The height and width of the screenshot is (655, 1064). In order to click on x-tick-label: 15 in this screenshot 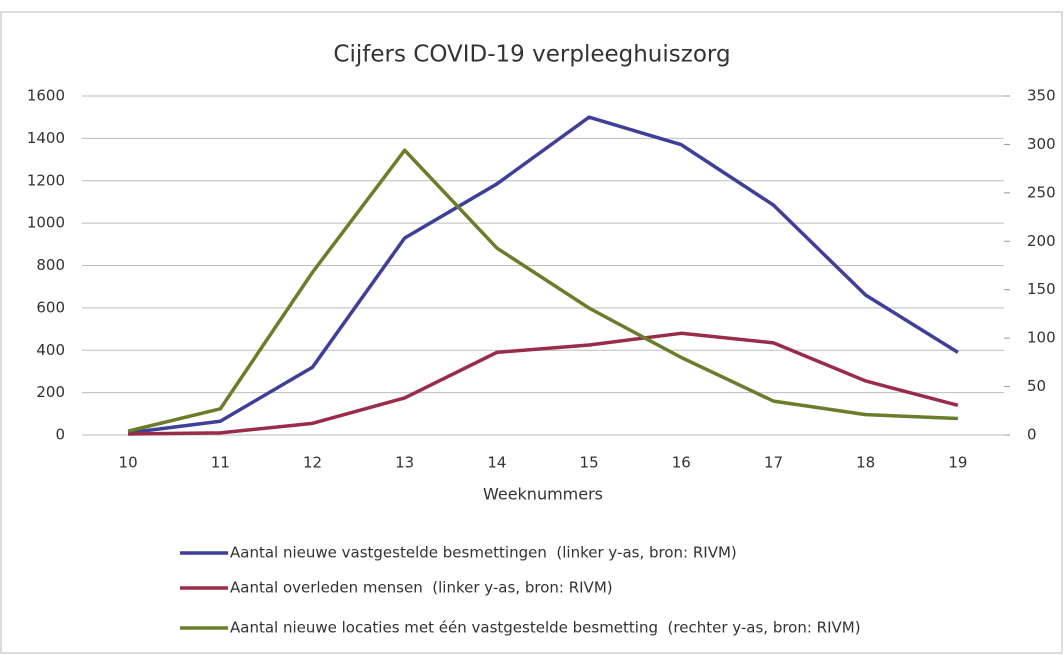, I will do `click(589, 463)`.